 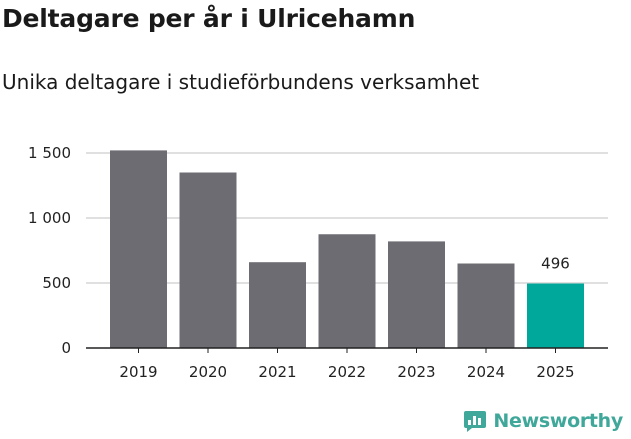 What do you see at coordinates (347, 372) in the screenshot?
I see `x-tick-label: 2022` at bounding box center [347, 372].